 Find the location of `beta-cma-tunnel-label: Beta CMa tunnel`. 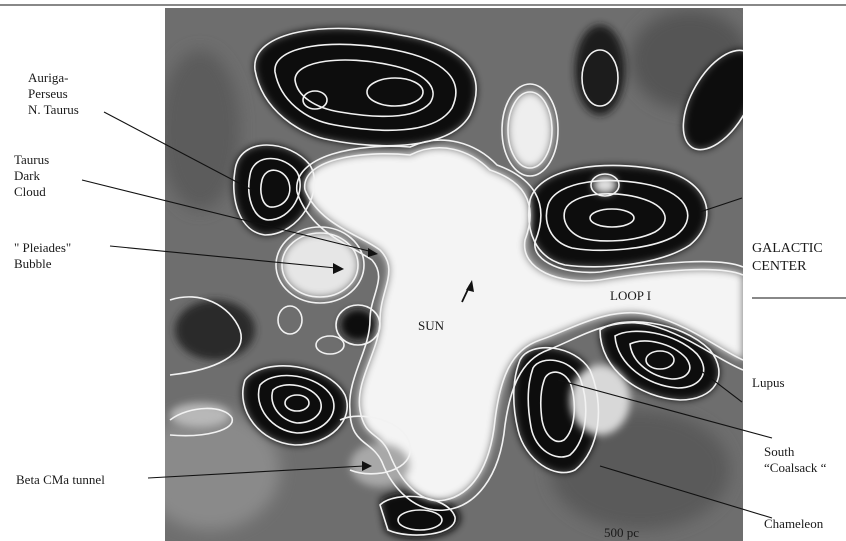

beta-cma-tunnel-label: Beta CMa tunnel is located at coordinates (60, 479).